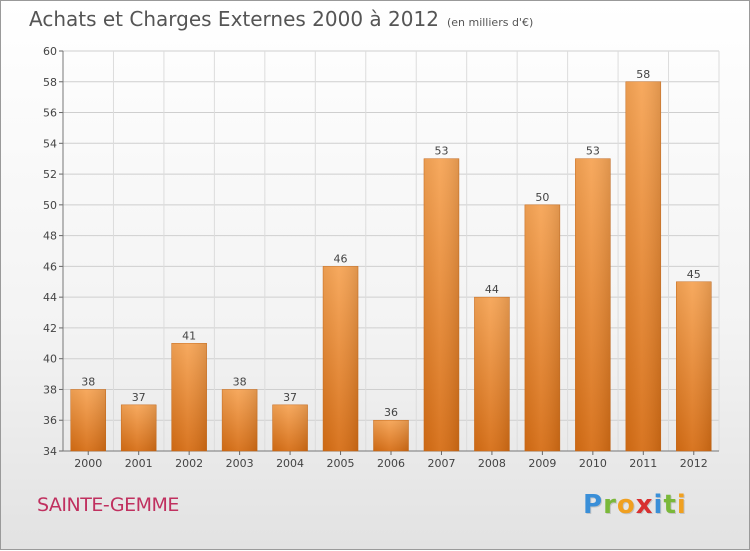  I want to click on x-tick-label: 2003, so click(240, 463).